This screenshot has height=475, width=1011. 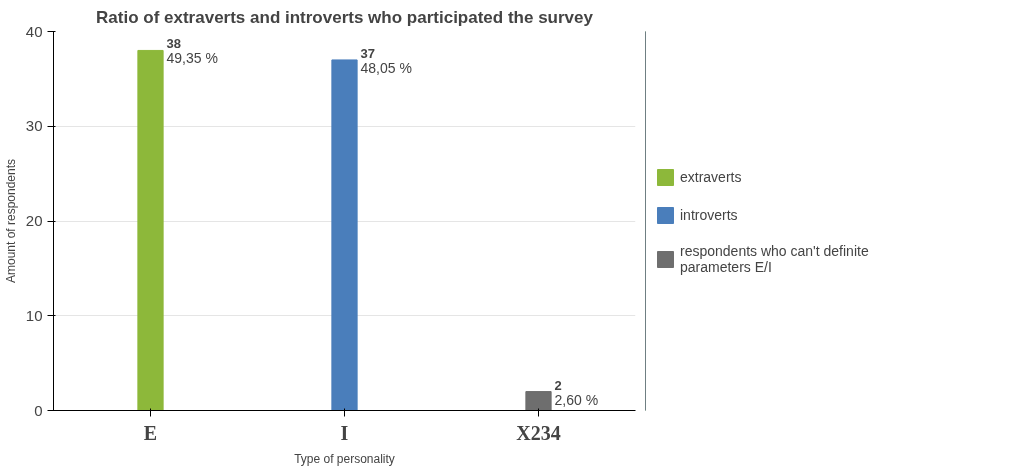 I want to click on legend-label: respondents who can't definite parameters E/I, so click(x=774, y=258).